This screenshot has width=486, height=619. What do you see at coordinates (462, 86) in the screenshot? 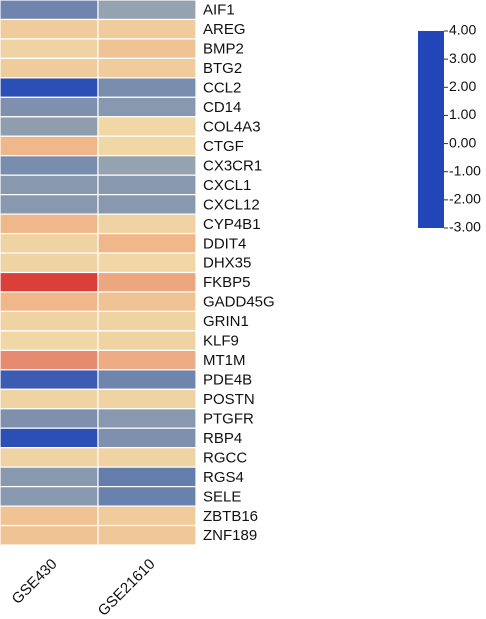
I see `colorbar-tick-label: 2.00` at bounding box center [462, 86].